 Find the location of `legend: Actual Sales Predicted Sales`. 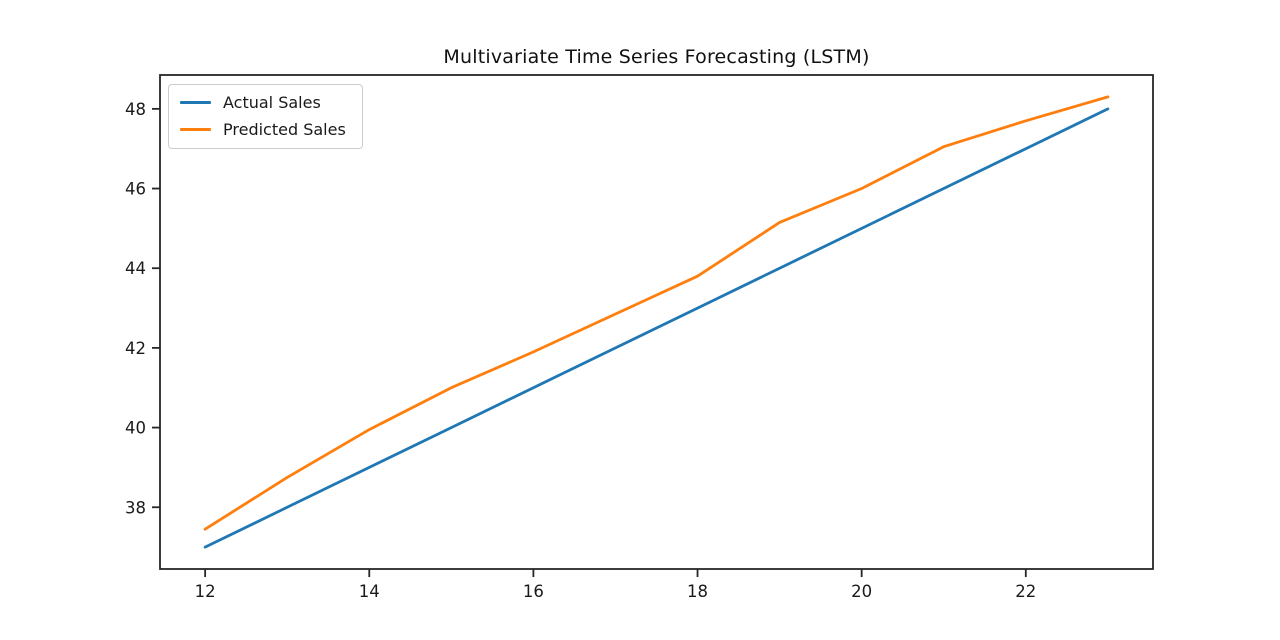

legend: Actual Sales Predicted Sales is located at coordinates (265, 117).